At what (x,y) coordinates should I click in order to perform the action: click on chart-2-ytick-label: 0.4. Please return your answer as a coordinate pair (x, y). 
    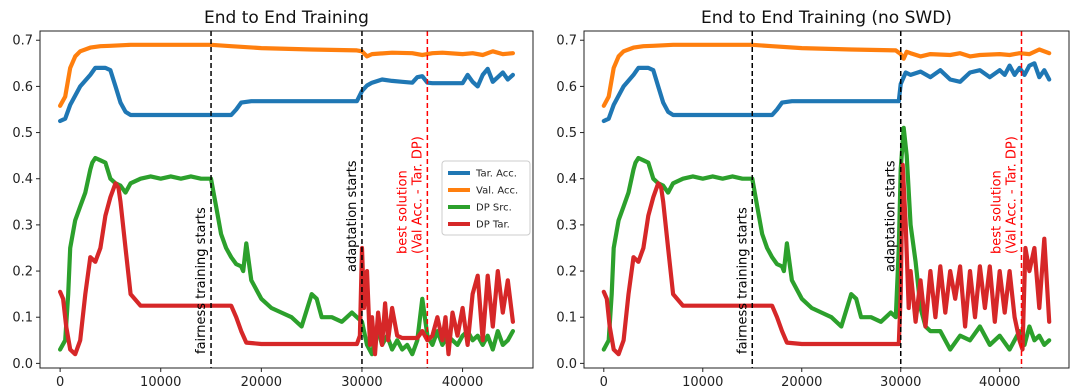
    Looking at the image, I should click on (566, 179).